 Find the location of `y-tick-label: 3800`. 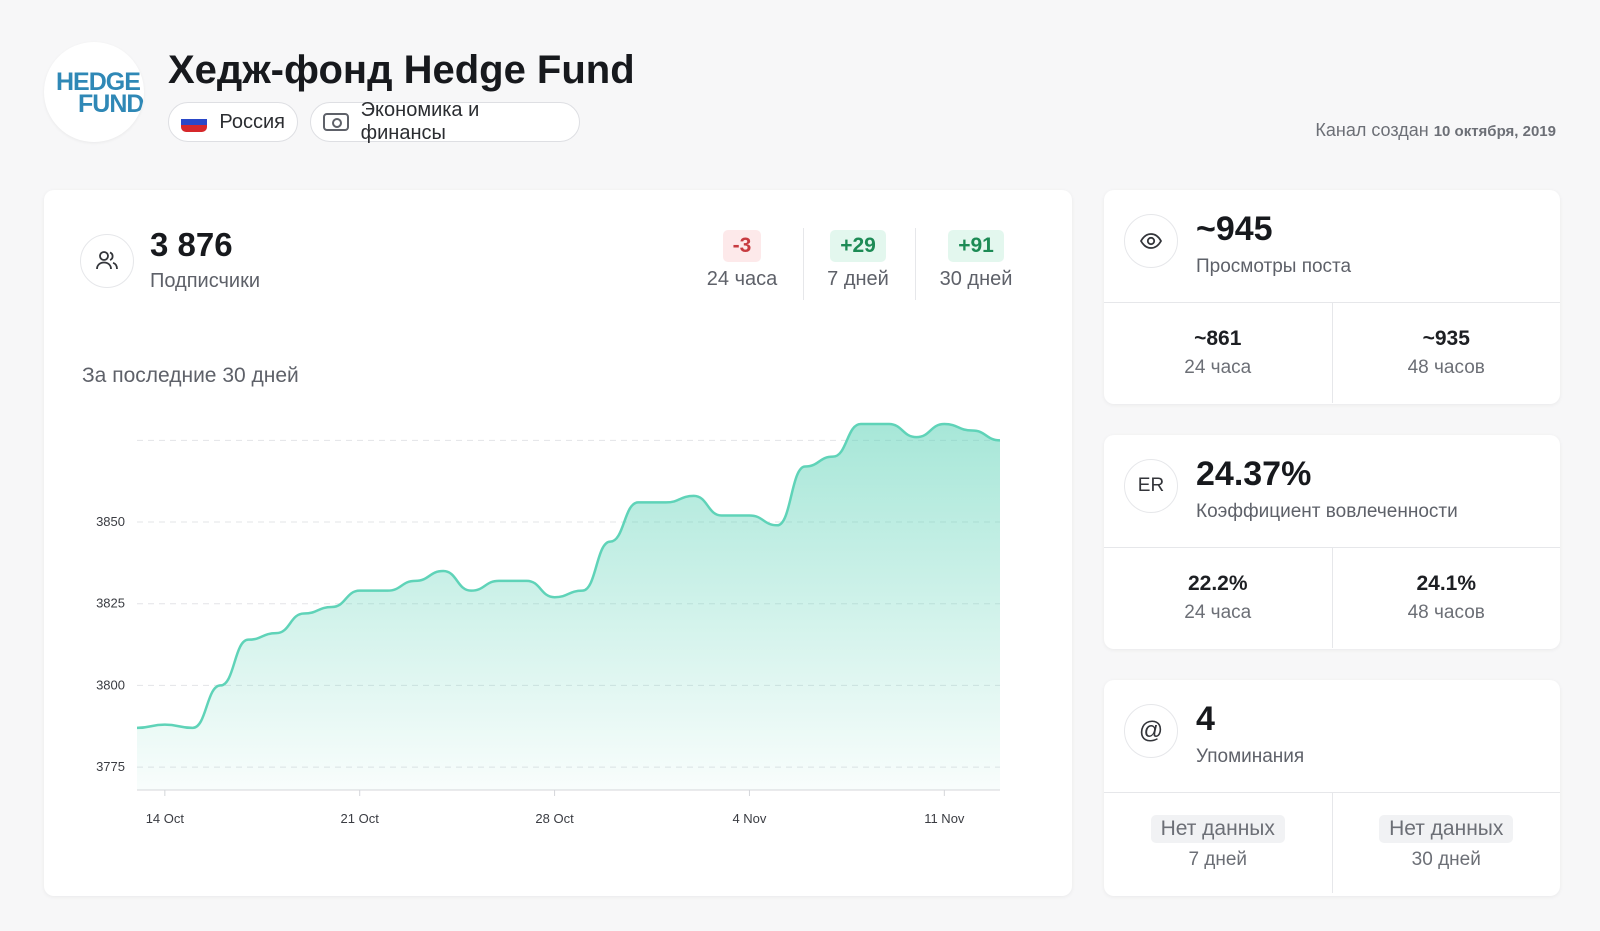

y-tick-label: 3800 is located at coordinates (110, 684).